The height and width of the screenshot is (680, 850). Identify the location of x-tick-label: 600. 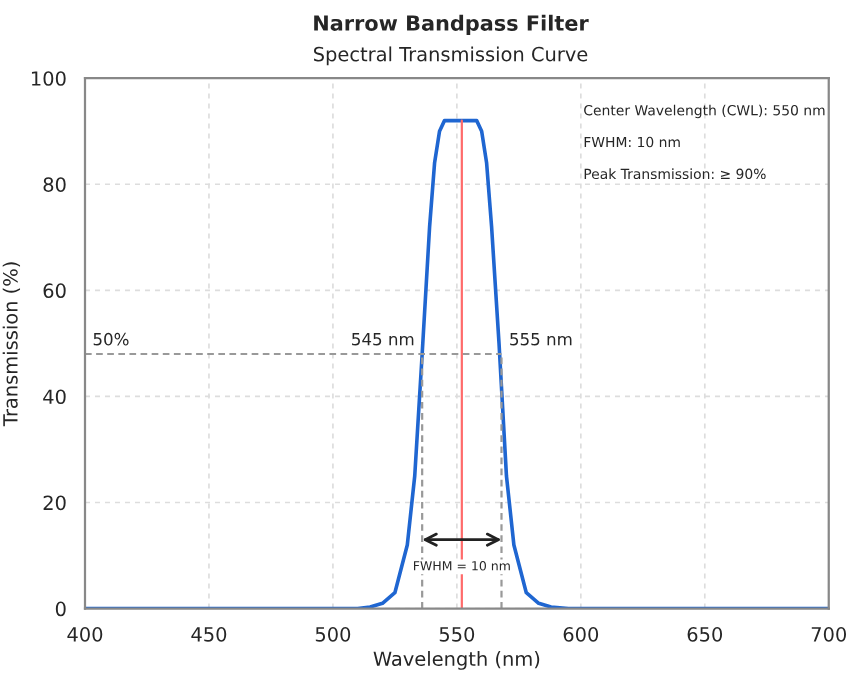
(581, 634).